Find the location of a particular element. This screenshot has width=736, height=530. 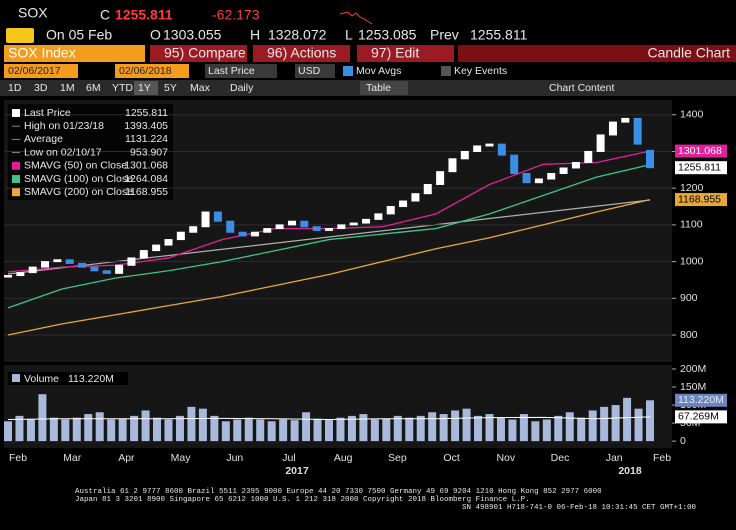

legend-name: Volume is located at coordinates (41, 379).